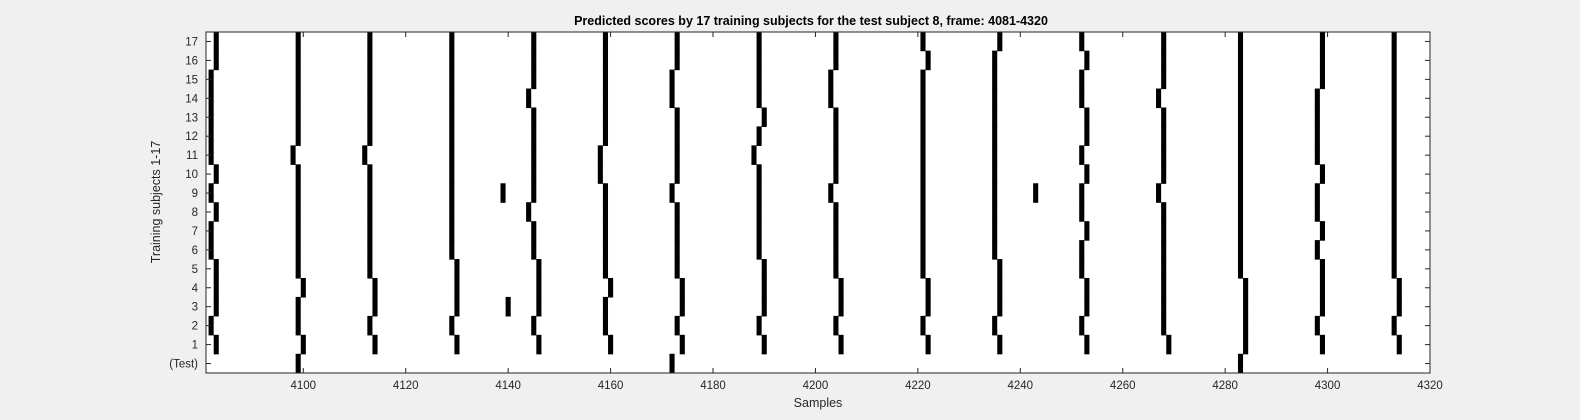  I want to click on y-tick-label: 6, so click(195, 251).